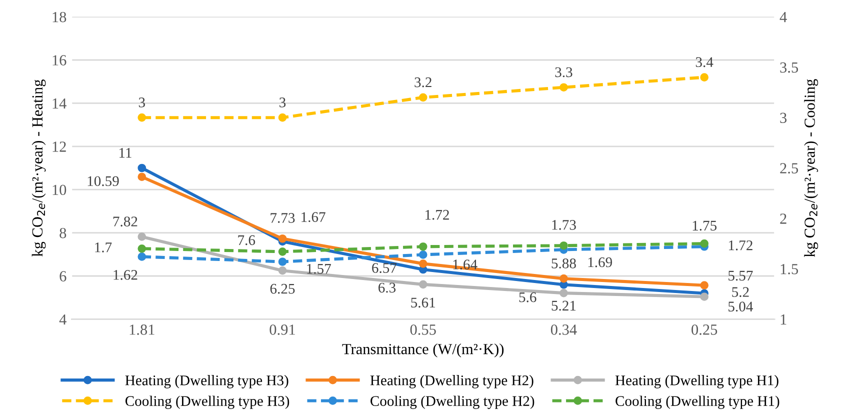  I want to click on legend-label: Cooling (Dwelling type H3), so click(207, 402).